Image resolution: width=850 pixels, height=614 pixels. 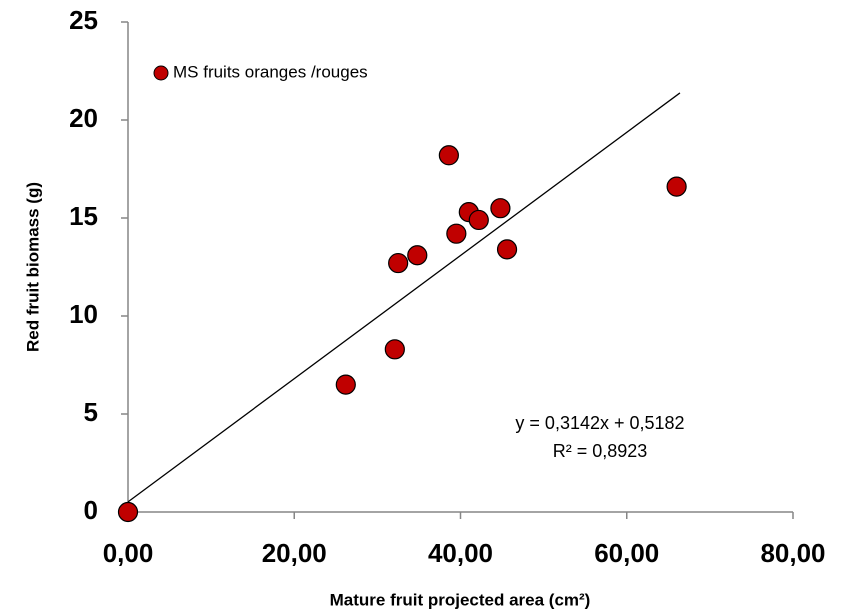 I want to click on x-tick-label: 20,00, so click(x=294, y=553).